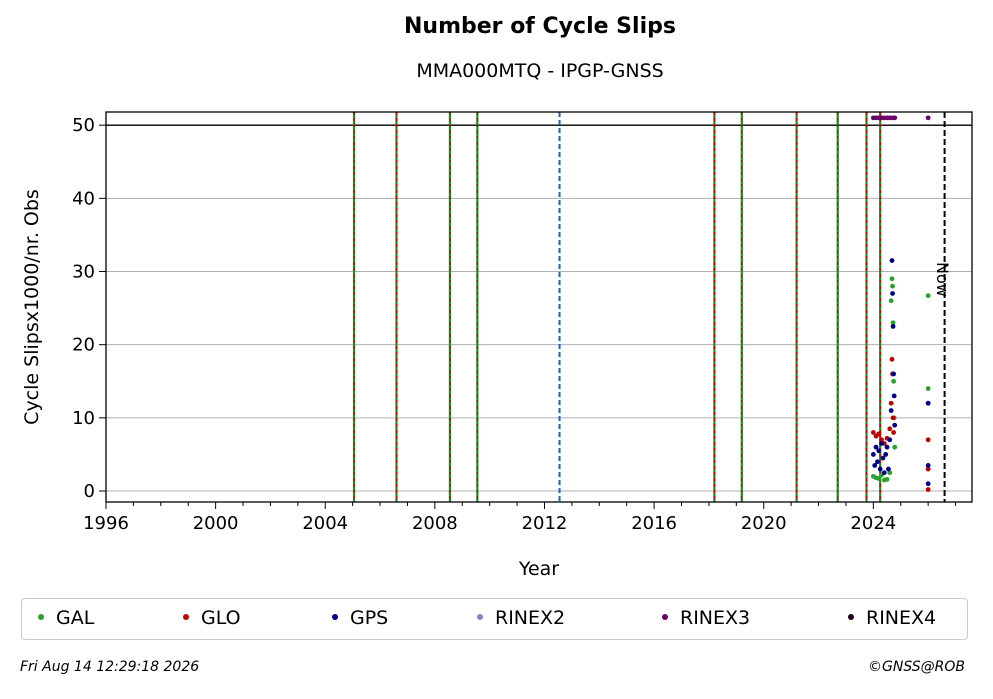  Describe the element at coordinates (83, 125) in the screenshot. I see `y-tick-label: 50` at that location.